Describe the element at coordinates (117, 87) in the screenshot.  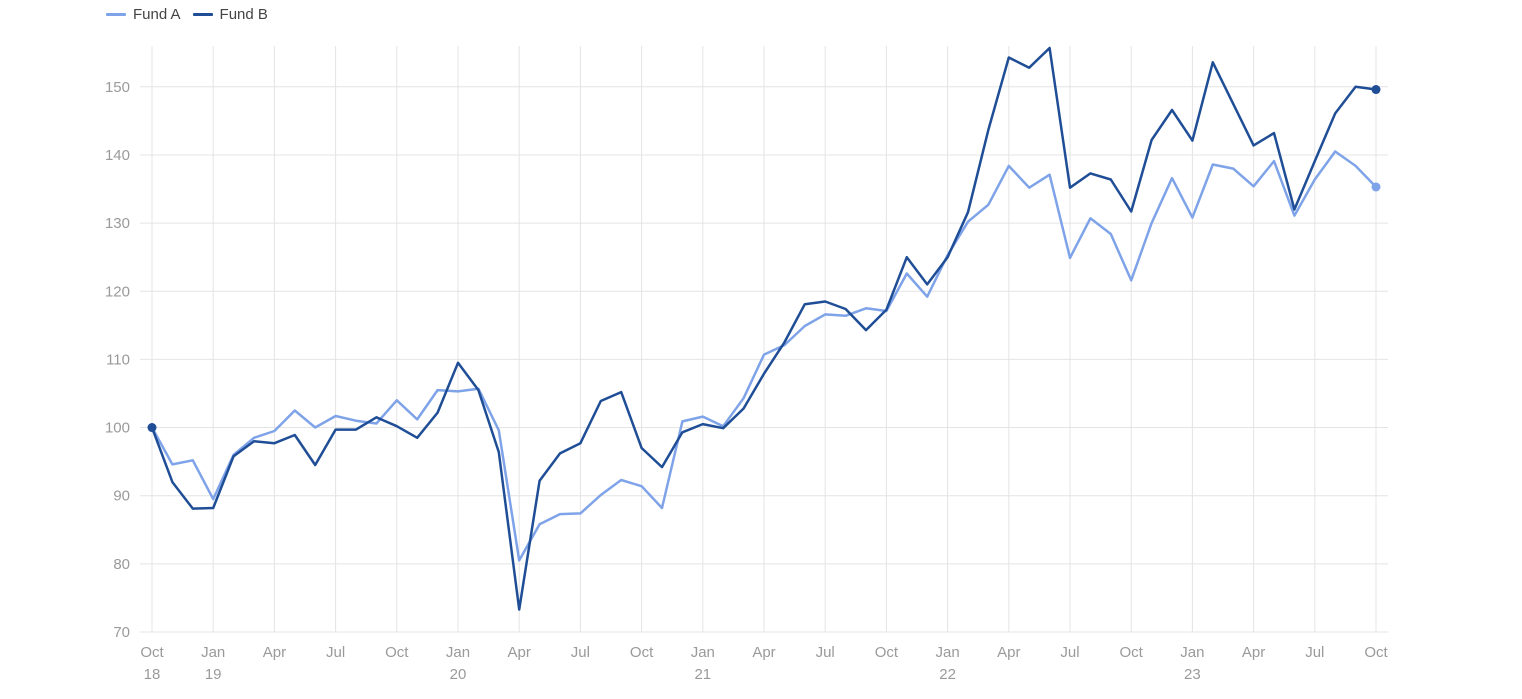
I see `y-tick-label: 150` at that location.